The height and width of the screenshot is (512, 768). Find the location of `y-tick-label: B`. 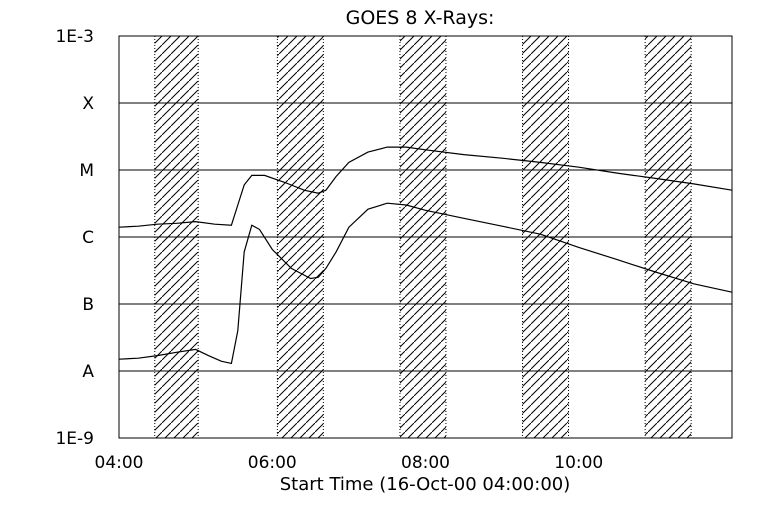

y-tick-label: B is located at coordinates (88, 305).